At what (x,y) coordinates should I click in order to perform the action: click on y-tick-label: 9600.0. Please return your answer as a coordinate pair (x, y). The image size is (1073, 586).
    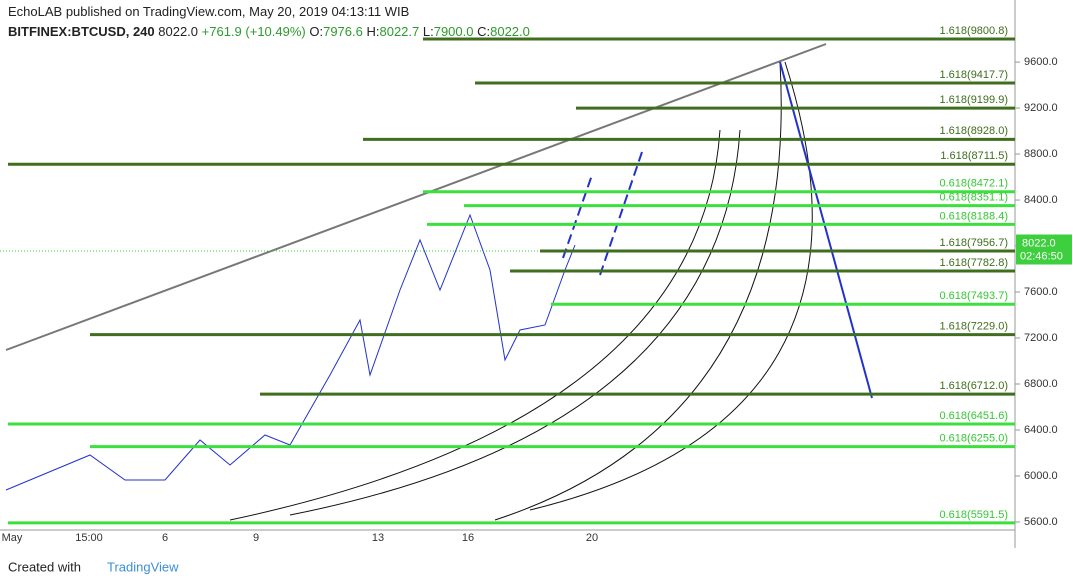
    Looking at the image, I should click on (1041, 62).